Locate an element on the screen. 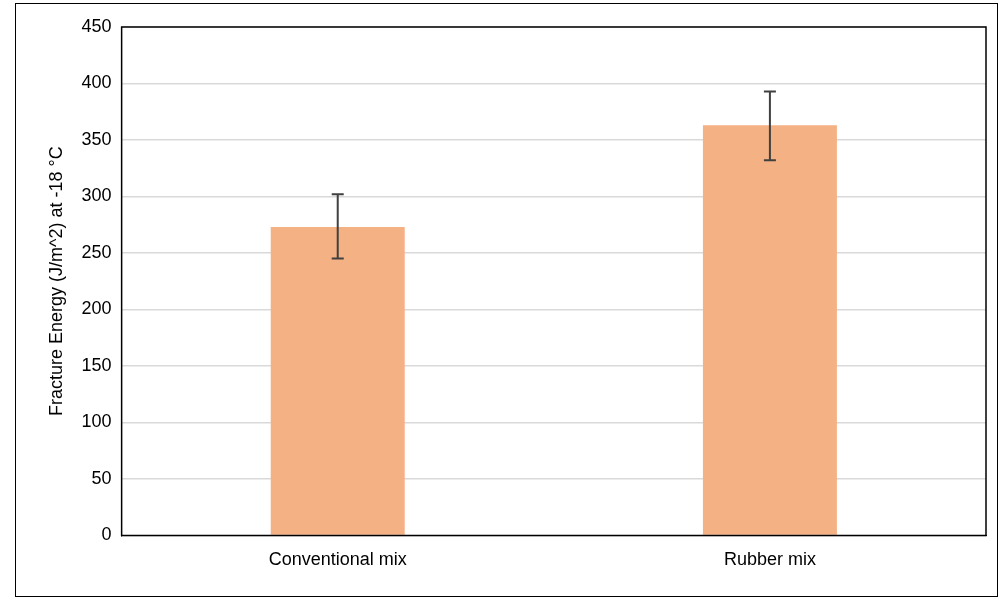  y-axis-title: Fracture Energy (J/m^2) at -18 °C is located at coordinates (55, 281).